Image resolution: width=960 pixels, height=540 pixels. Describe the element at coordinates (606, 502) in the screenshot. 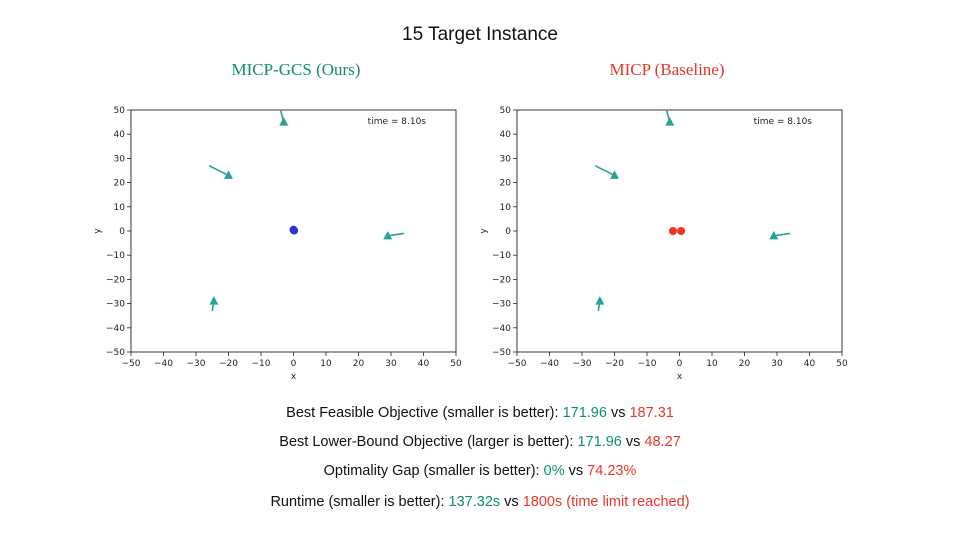

I see `baseline-value: 1800s (time limit reached)` at that location.